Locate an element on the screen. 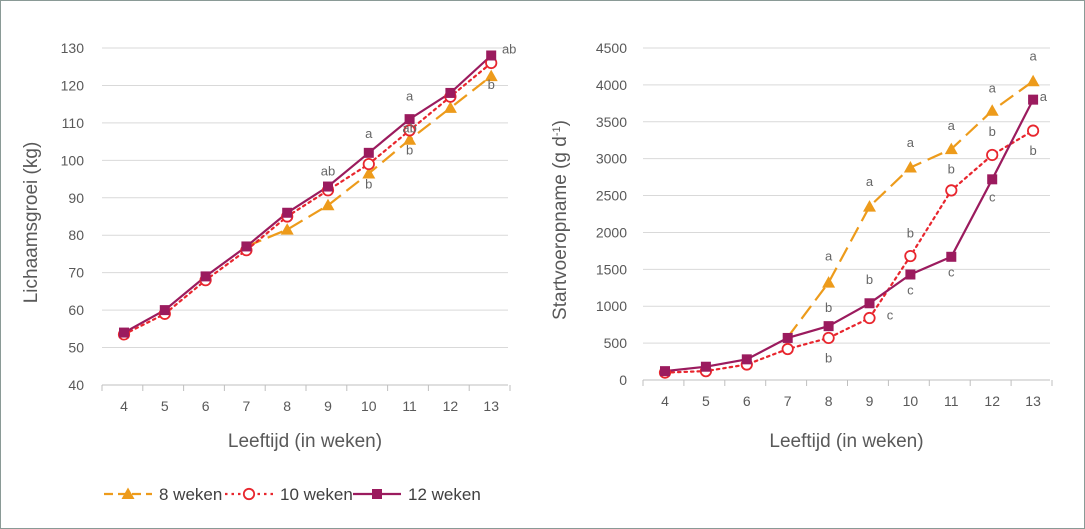 This screenshot has height=529, width=1085. legend-marker-10-weken is located at coordinates (249, 494).